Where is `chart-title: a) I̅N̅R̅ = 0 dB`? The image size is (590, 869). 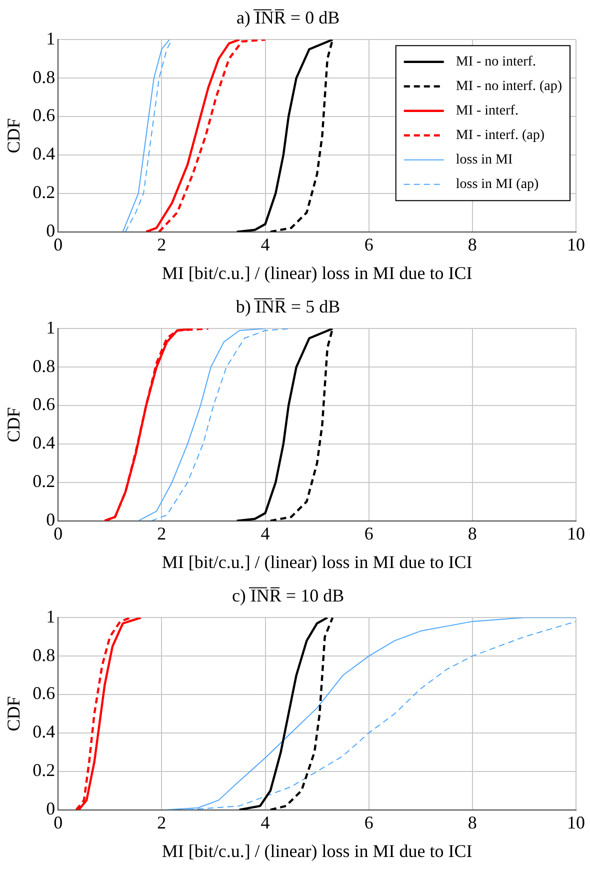
chart-title: a) I̅N̅R̅ = 0 dB is located at coordinates (288, 18).